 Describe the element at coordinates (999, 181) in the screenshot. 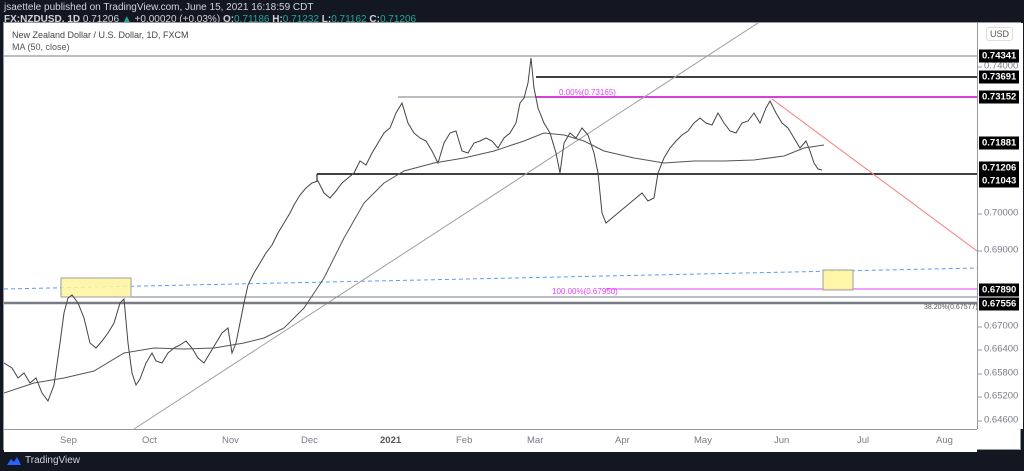

I see `price-label: 0.71043` at that location.